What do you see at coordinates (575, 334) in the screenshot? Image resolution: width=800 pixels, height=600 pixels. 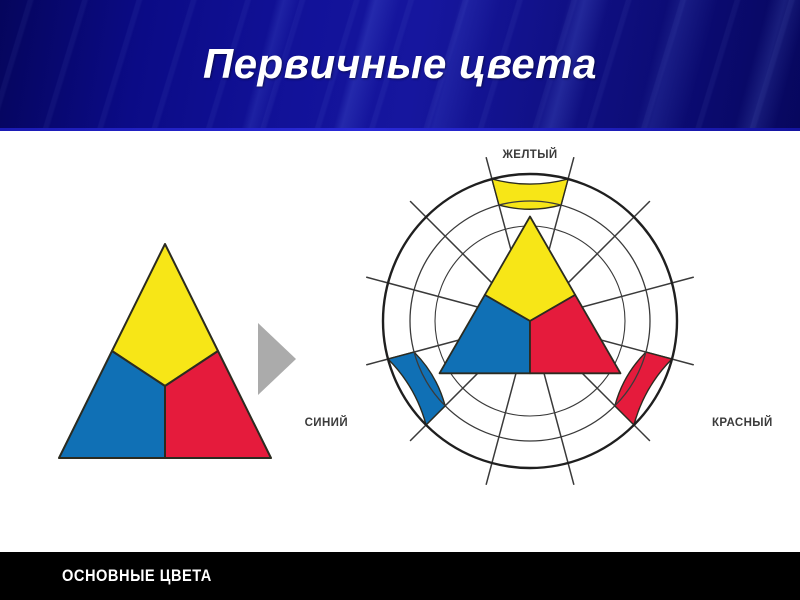 I see `wheel-triangle-region-red` at bounding box center [575, 334].